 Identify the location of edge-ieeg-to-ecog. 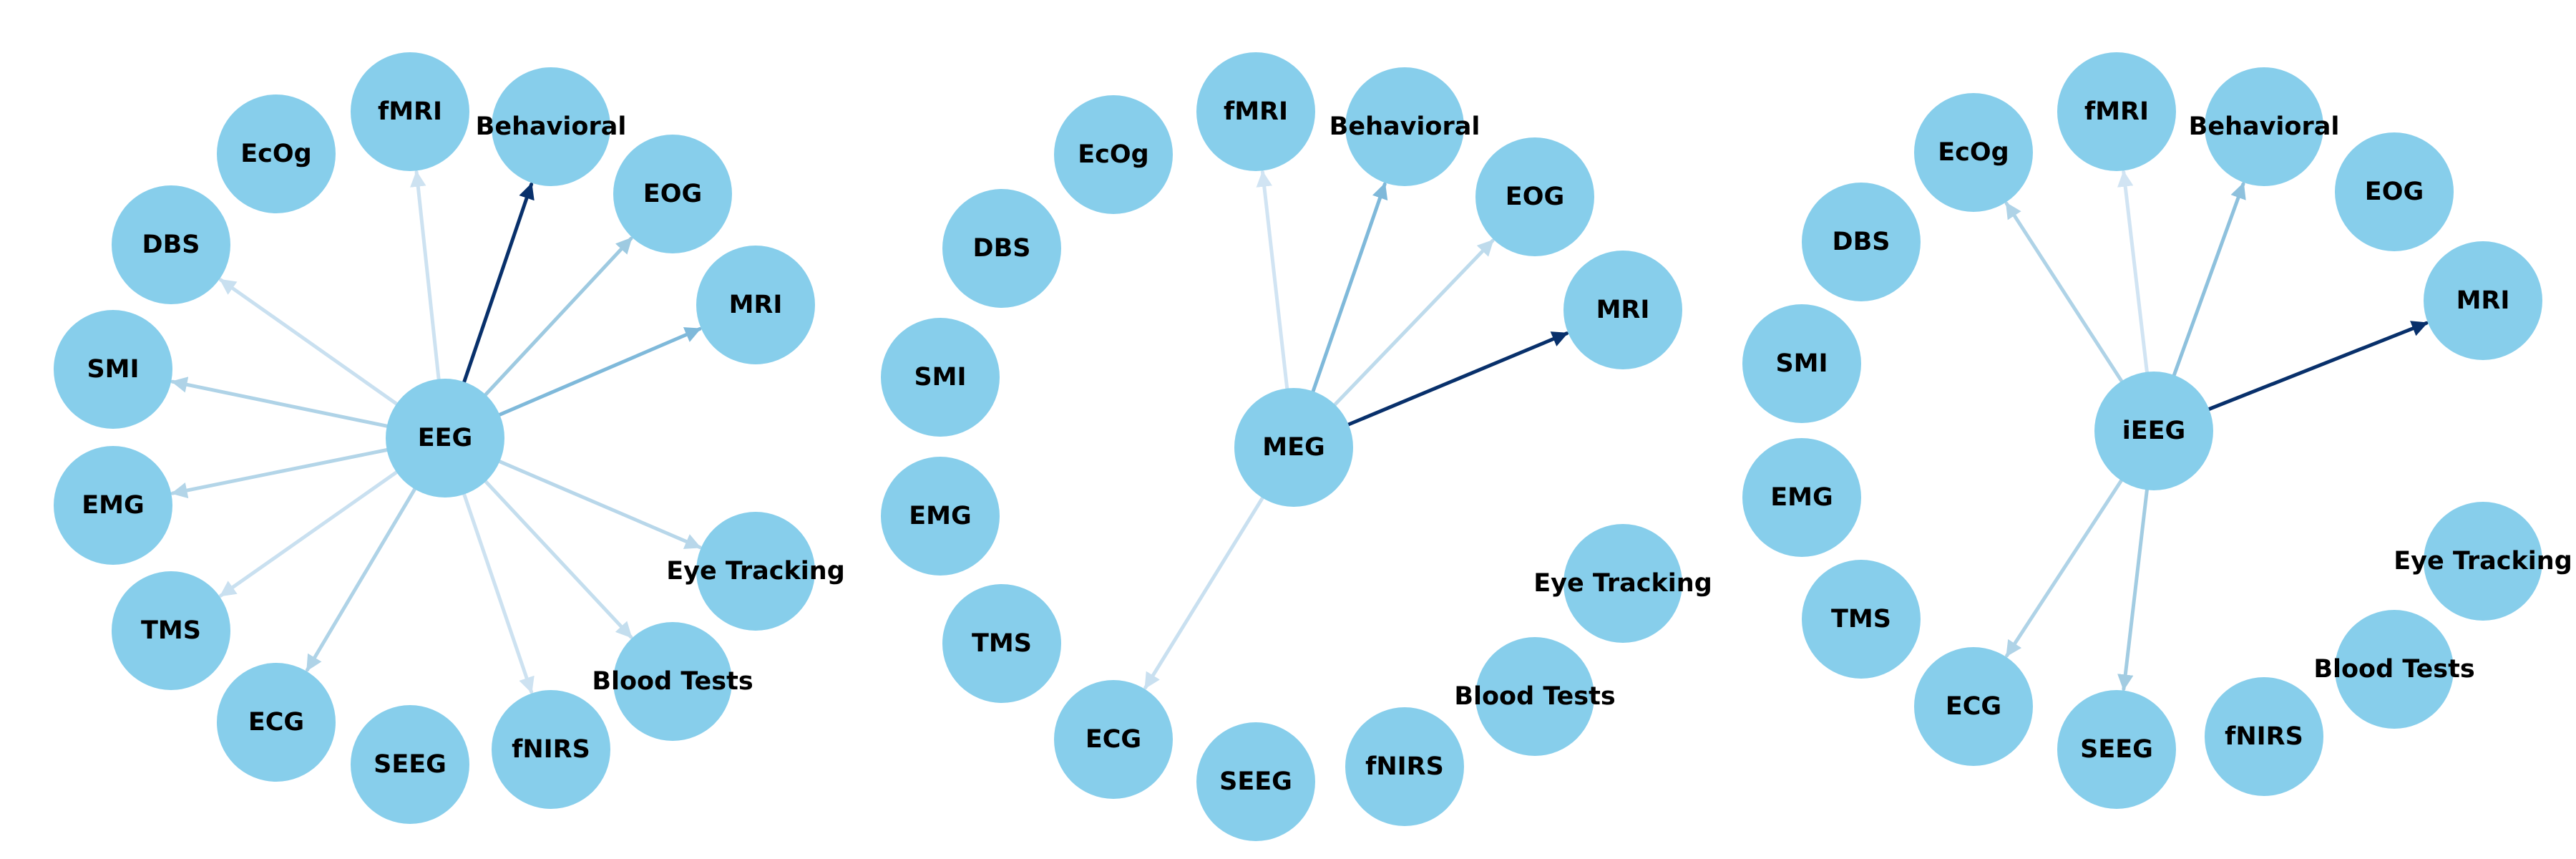
(2064, 292).